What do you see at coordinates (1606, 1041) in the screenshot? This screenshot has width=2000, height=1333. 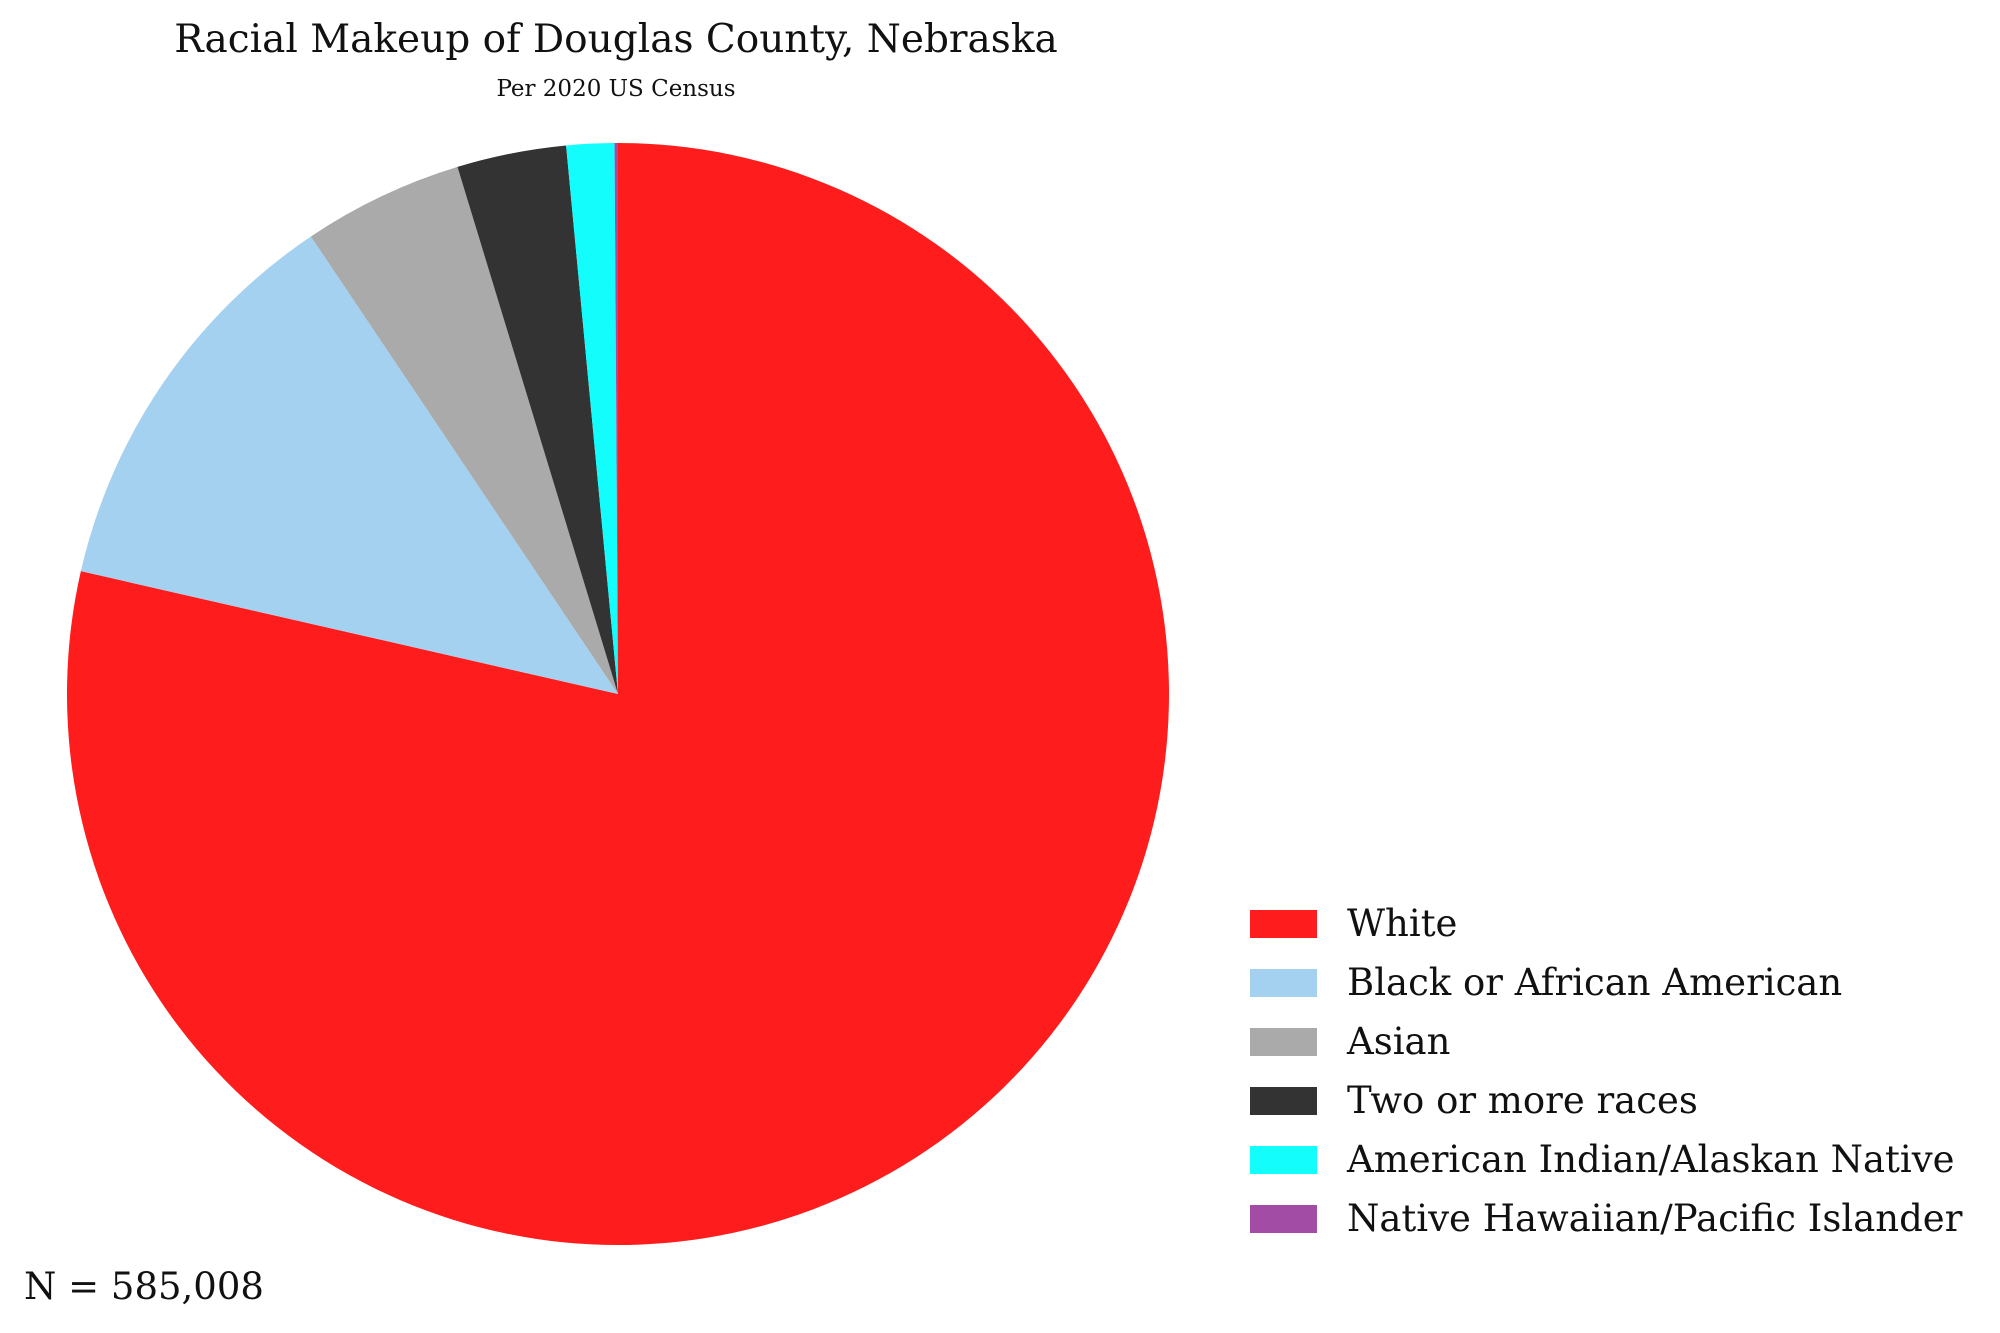 I see `legend-item: Asian` at bounding box center [1606, 1041].